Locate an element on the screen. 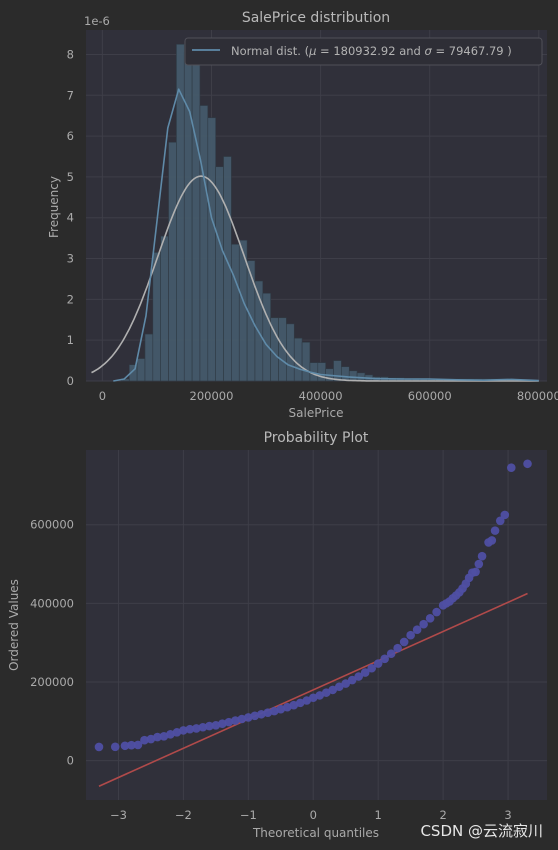 Image resolution: width=558 pixels, height=850 pixels. y-tick-label: 200000 is located at coordinates (52, 682).